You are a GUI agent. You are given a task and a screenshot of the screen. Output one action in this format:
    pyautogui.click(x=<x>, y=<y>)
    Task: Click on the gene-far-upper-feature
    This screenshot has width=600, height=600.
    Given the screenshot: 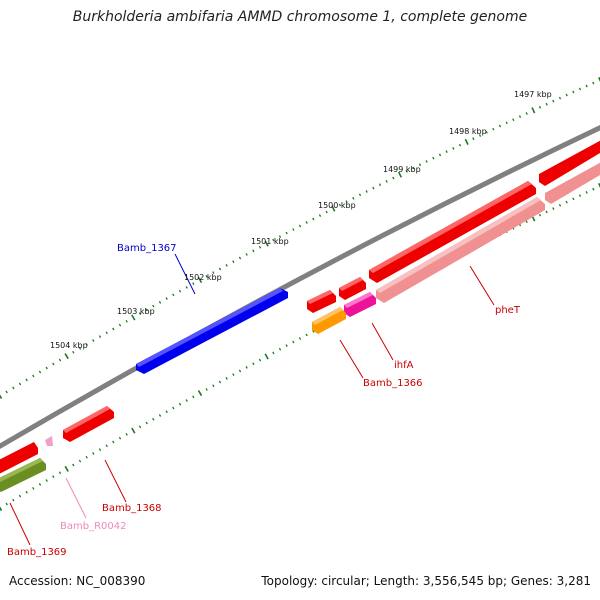 What is the action you would take?
    pyautogui.click(x=569, y=162)
    